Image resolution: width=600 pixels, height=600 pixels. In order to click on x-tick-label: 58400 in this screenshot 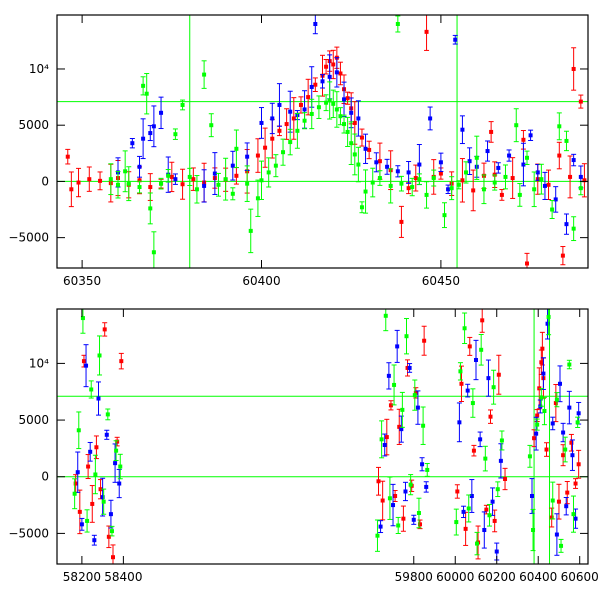, I will do `click(123, 577)`.